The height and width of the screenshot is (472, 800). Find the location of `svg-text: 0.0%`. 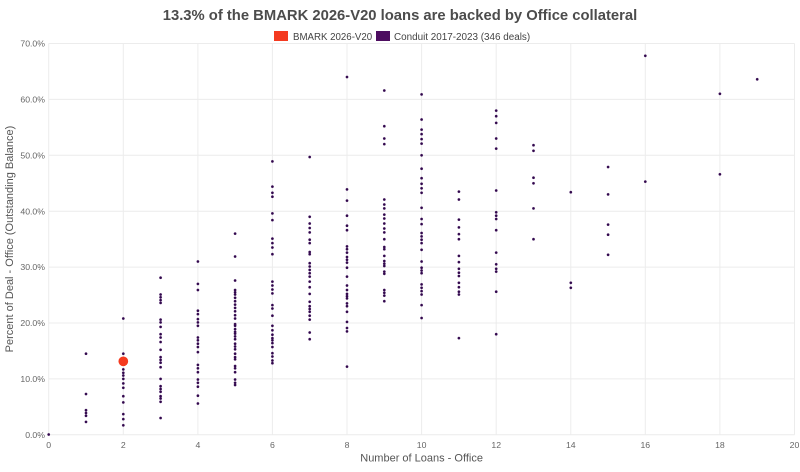

svg-text: 0.0% is located at coordinates (35, 435).